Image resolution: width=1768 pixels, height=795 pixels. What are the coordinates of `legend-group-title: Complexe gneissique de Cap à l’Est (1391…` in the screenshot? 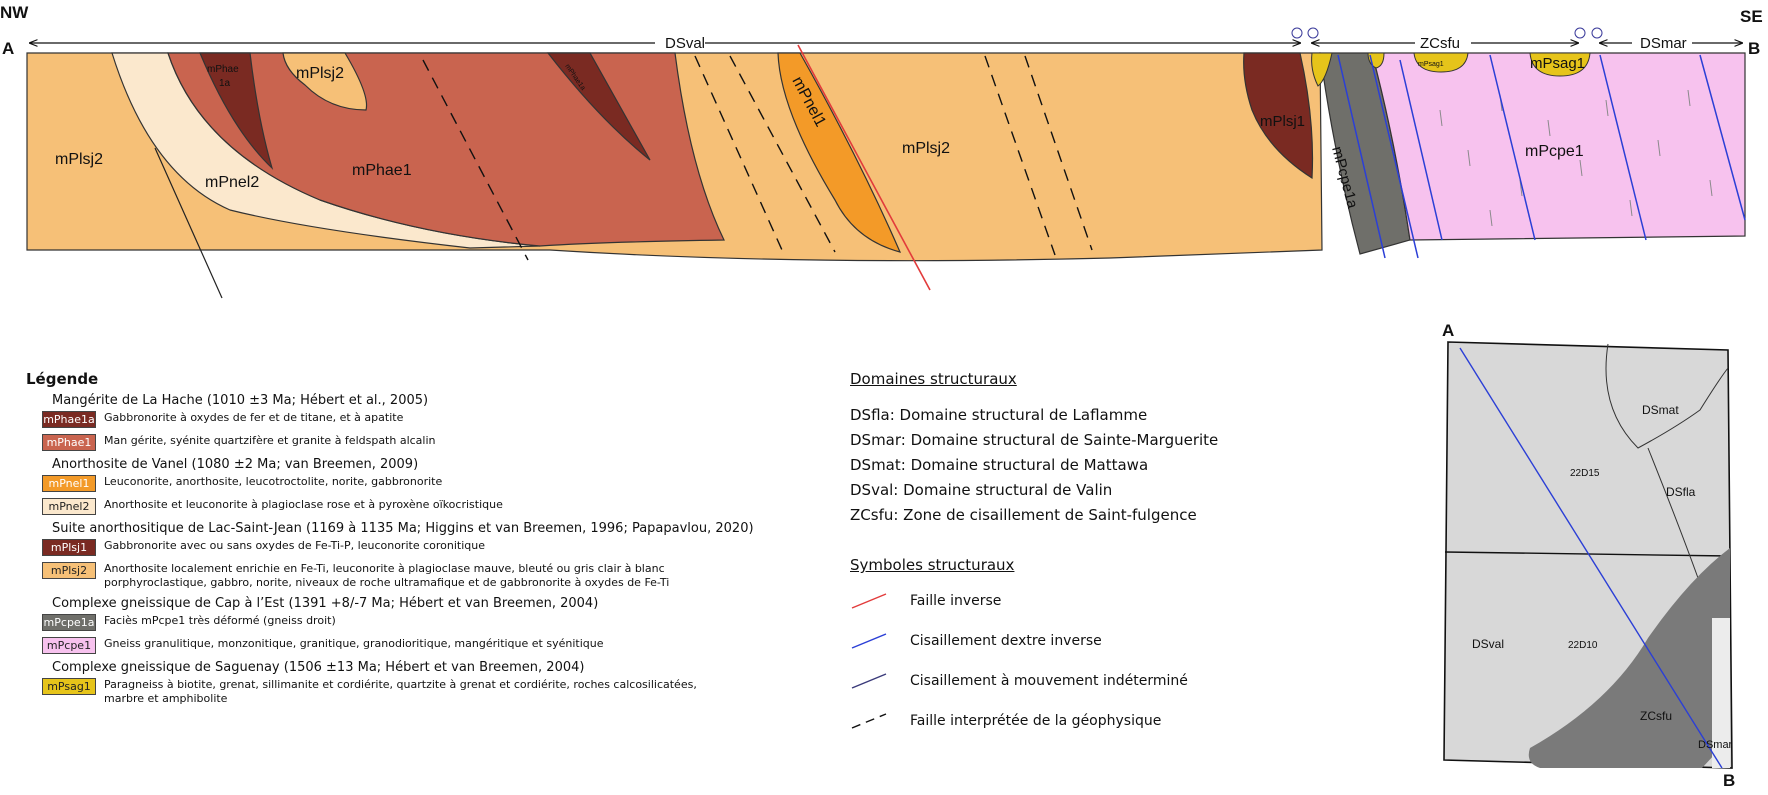 It's located at (325, 603).